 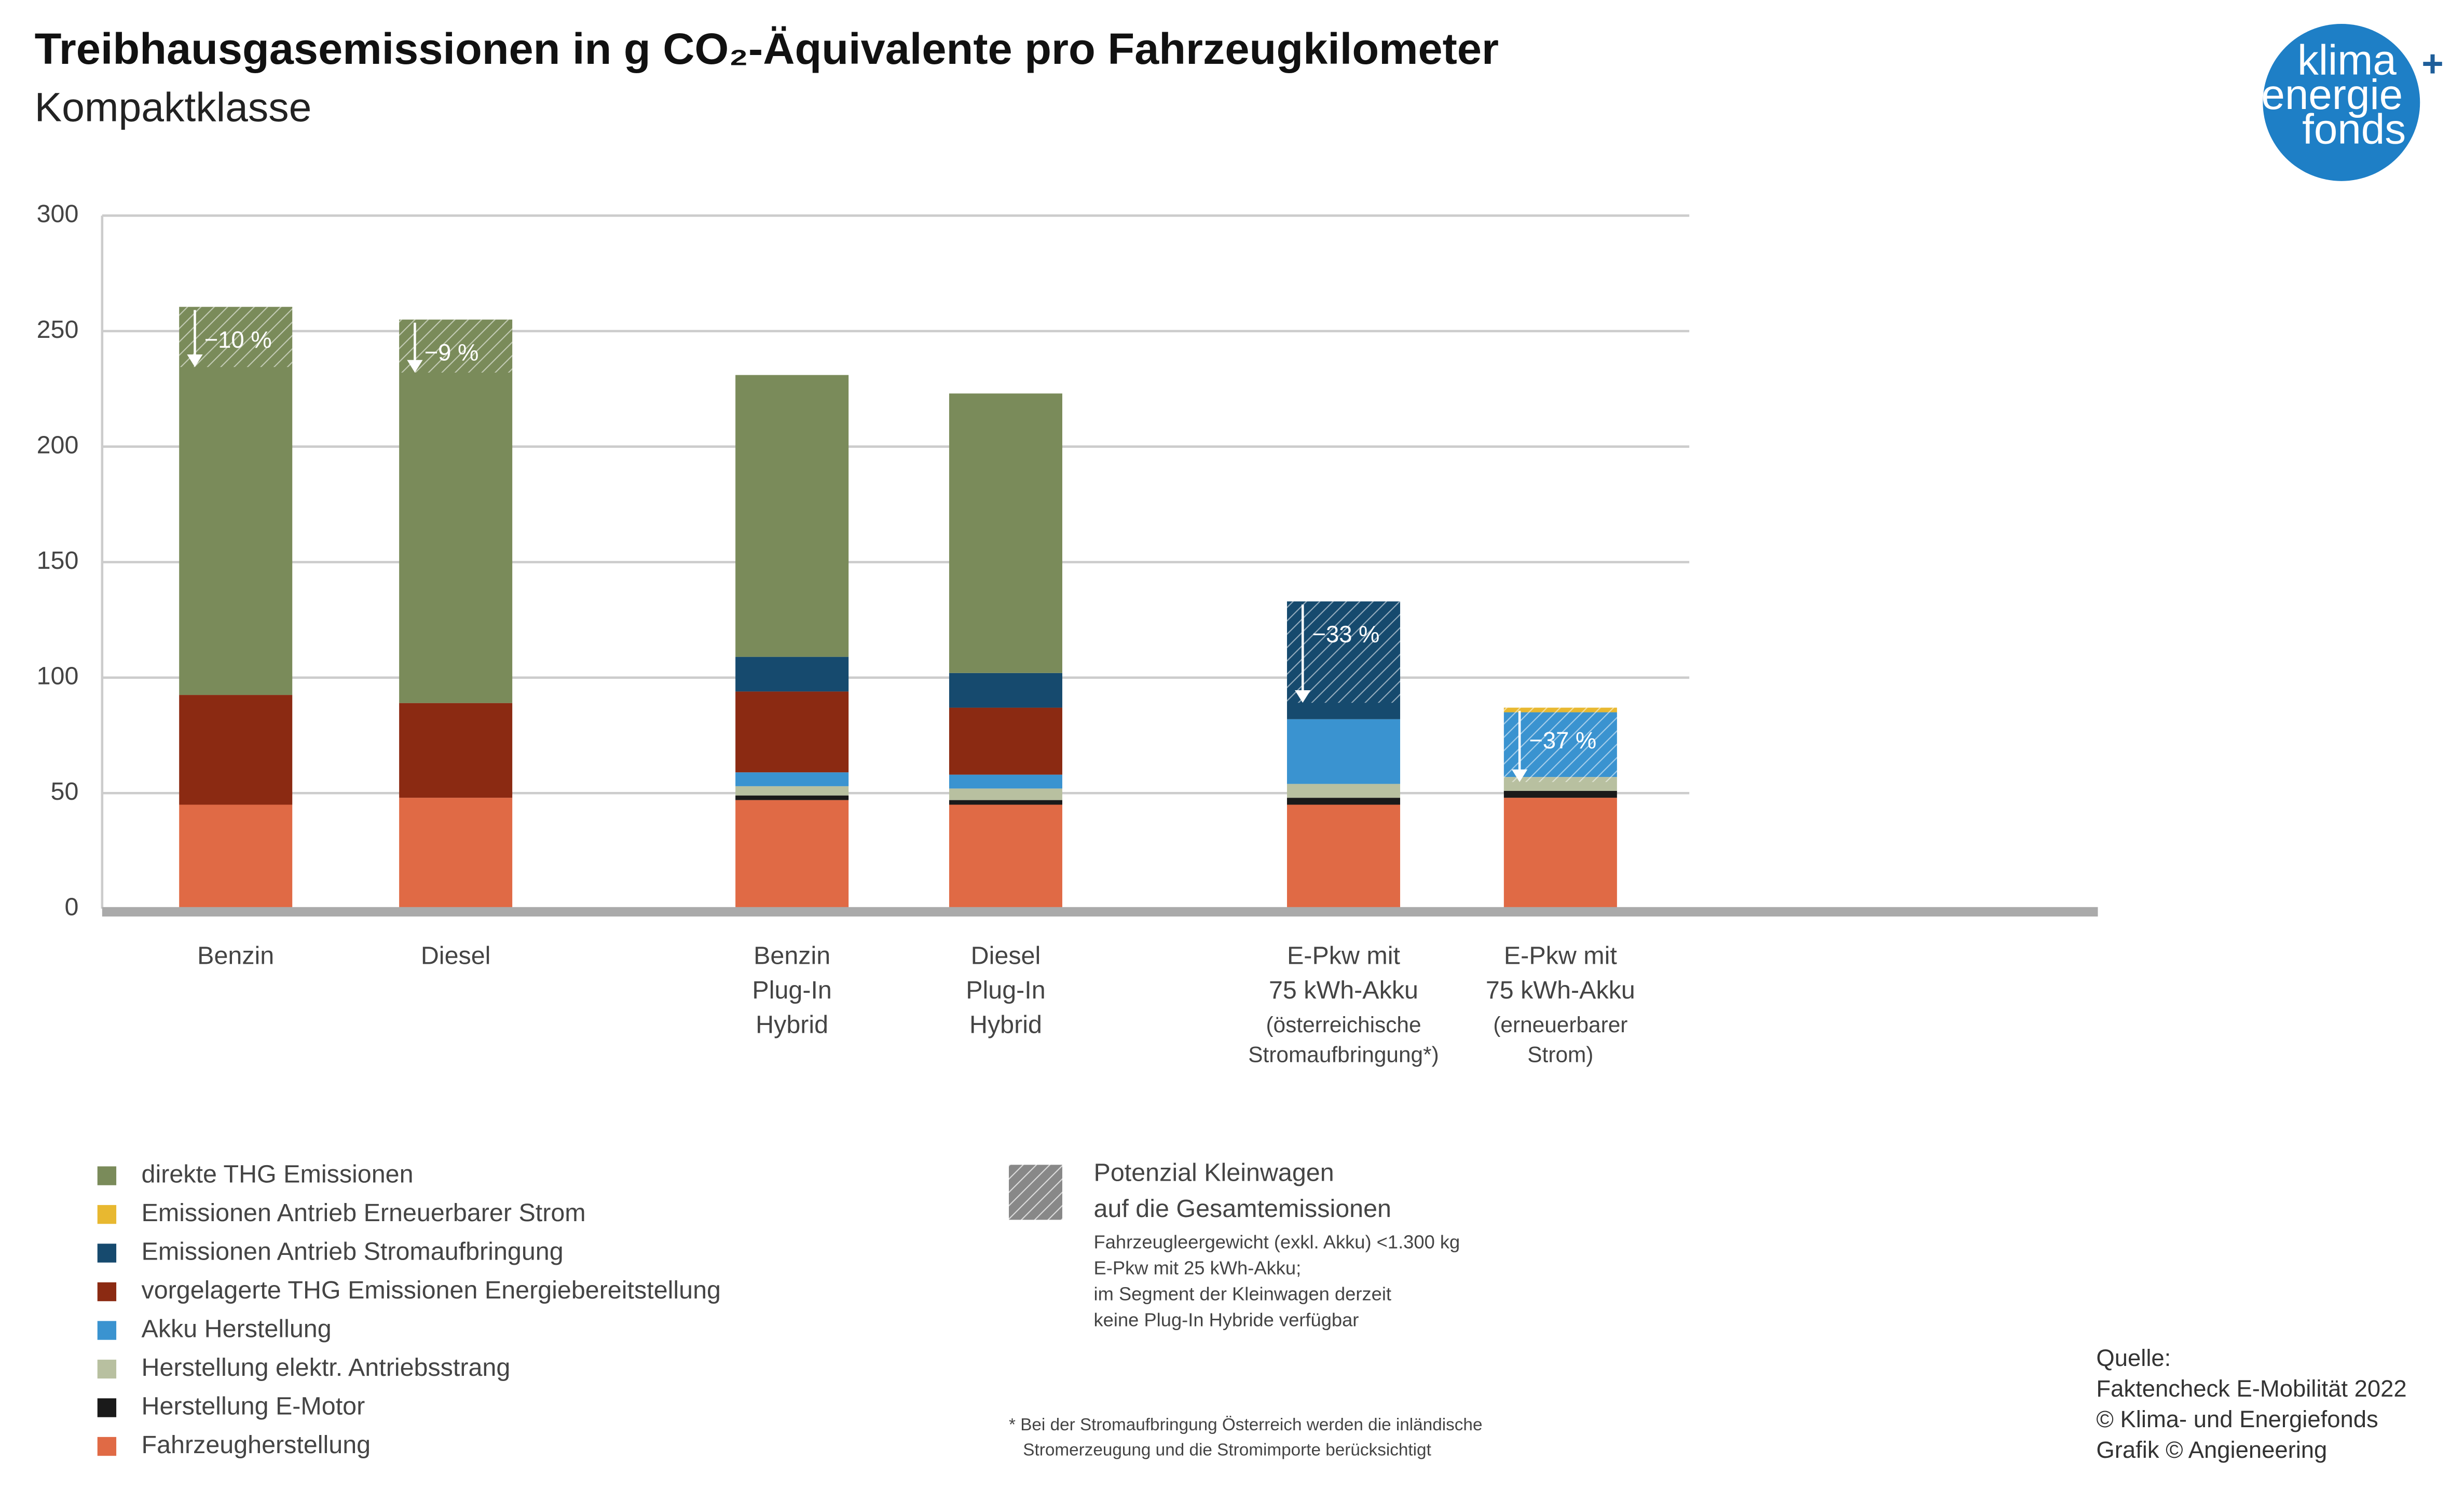 What do you see at coordinates (1345, 634) in the screenshot?
I see `reduction-label: −33 %` at bounding box center [1345, 634].